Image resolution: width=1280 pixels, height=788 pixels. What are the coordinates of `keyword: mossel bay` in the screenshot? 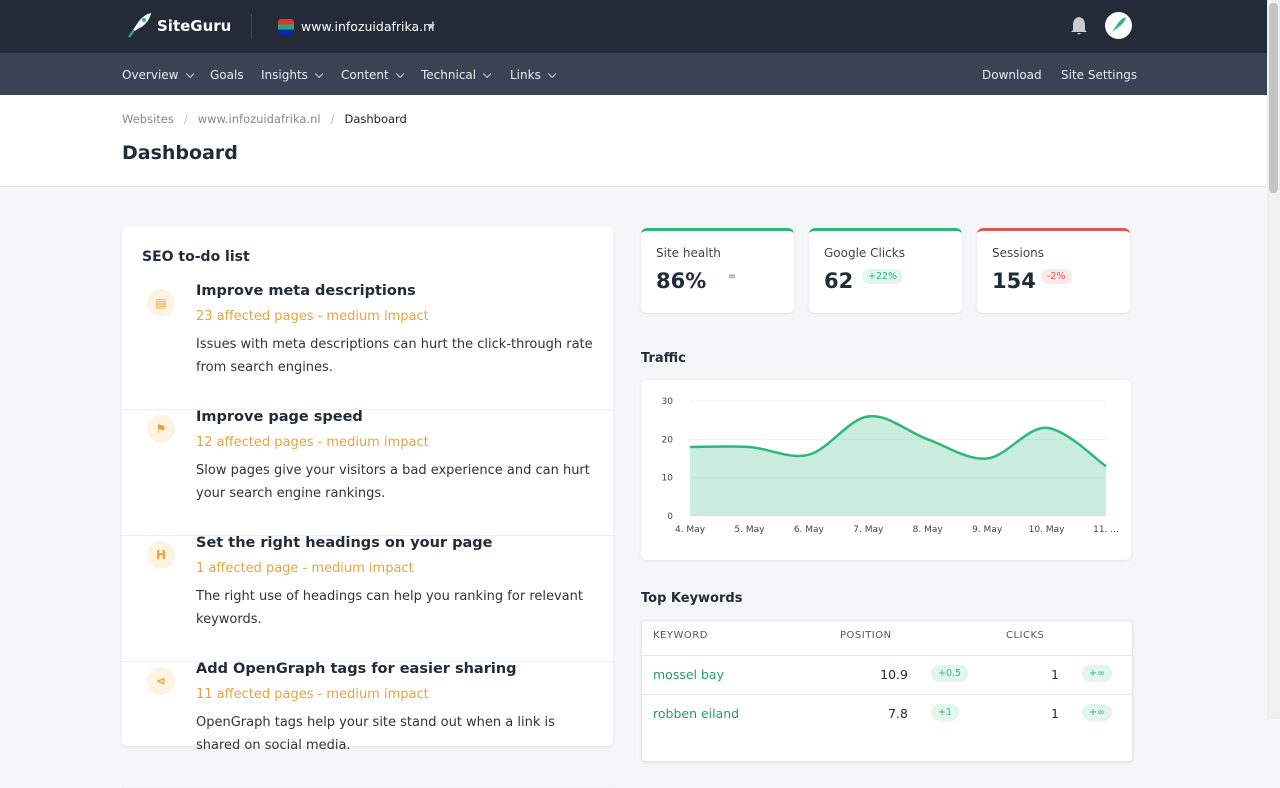 It's located at (688, 674).